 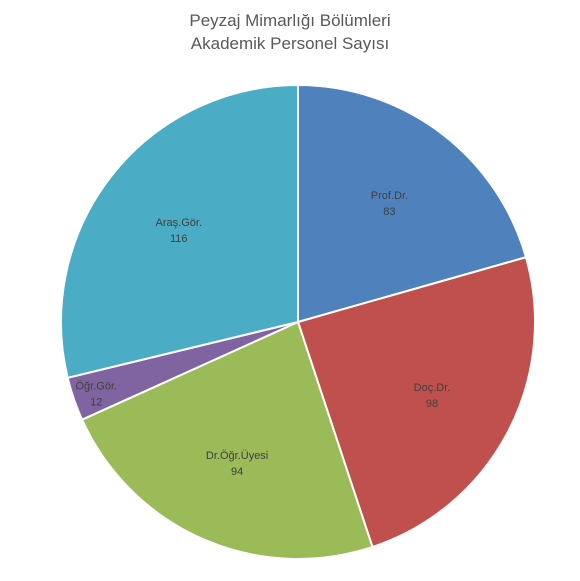 I want to click on data-label-category: Doç.Dr., so click(x=432, y=388).